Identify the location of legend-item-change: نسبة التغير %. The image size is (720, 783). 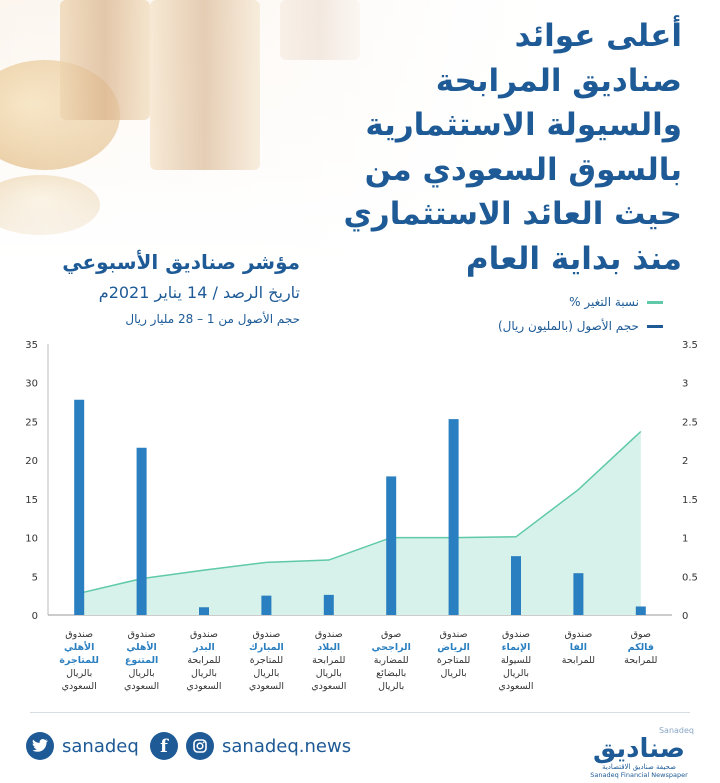
(580, 302).